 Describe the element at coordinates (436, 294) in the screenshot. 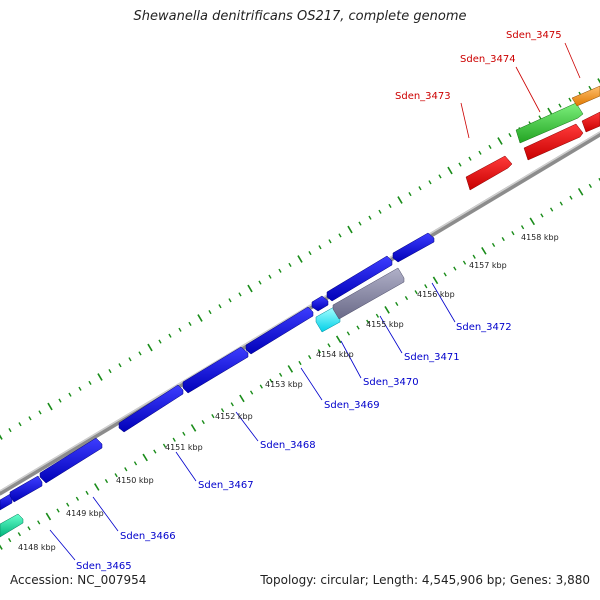

I see `kbp-label: 4156 kbp` at that location.